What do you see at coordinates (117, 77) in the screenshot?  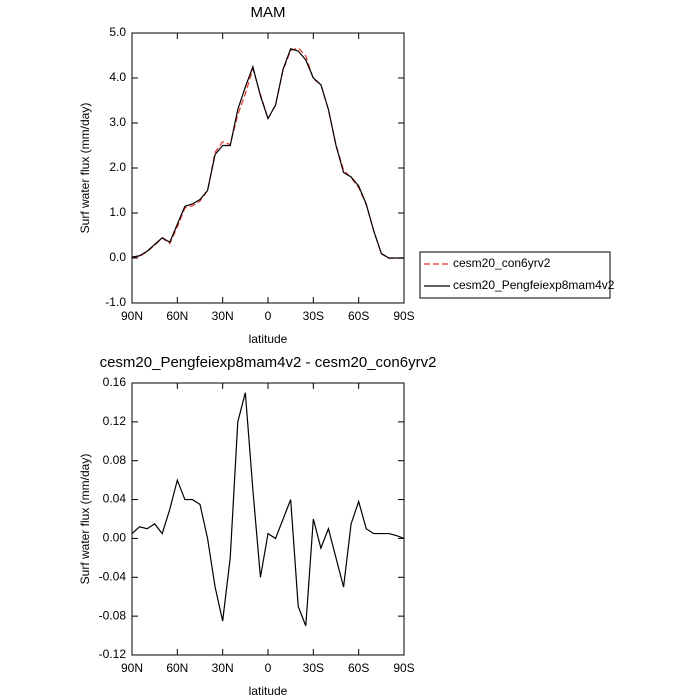 I see `y-tick-label: 4.0` at bounding box center [117, 77].